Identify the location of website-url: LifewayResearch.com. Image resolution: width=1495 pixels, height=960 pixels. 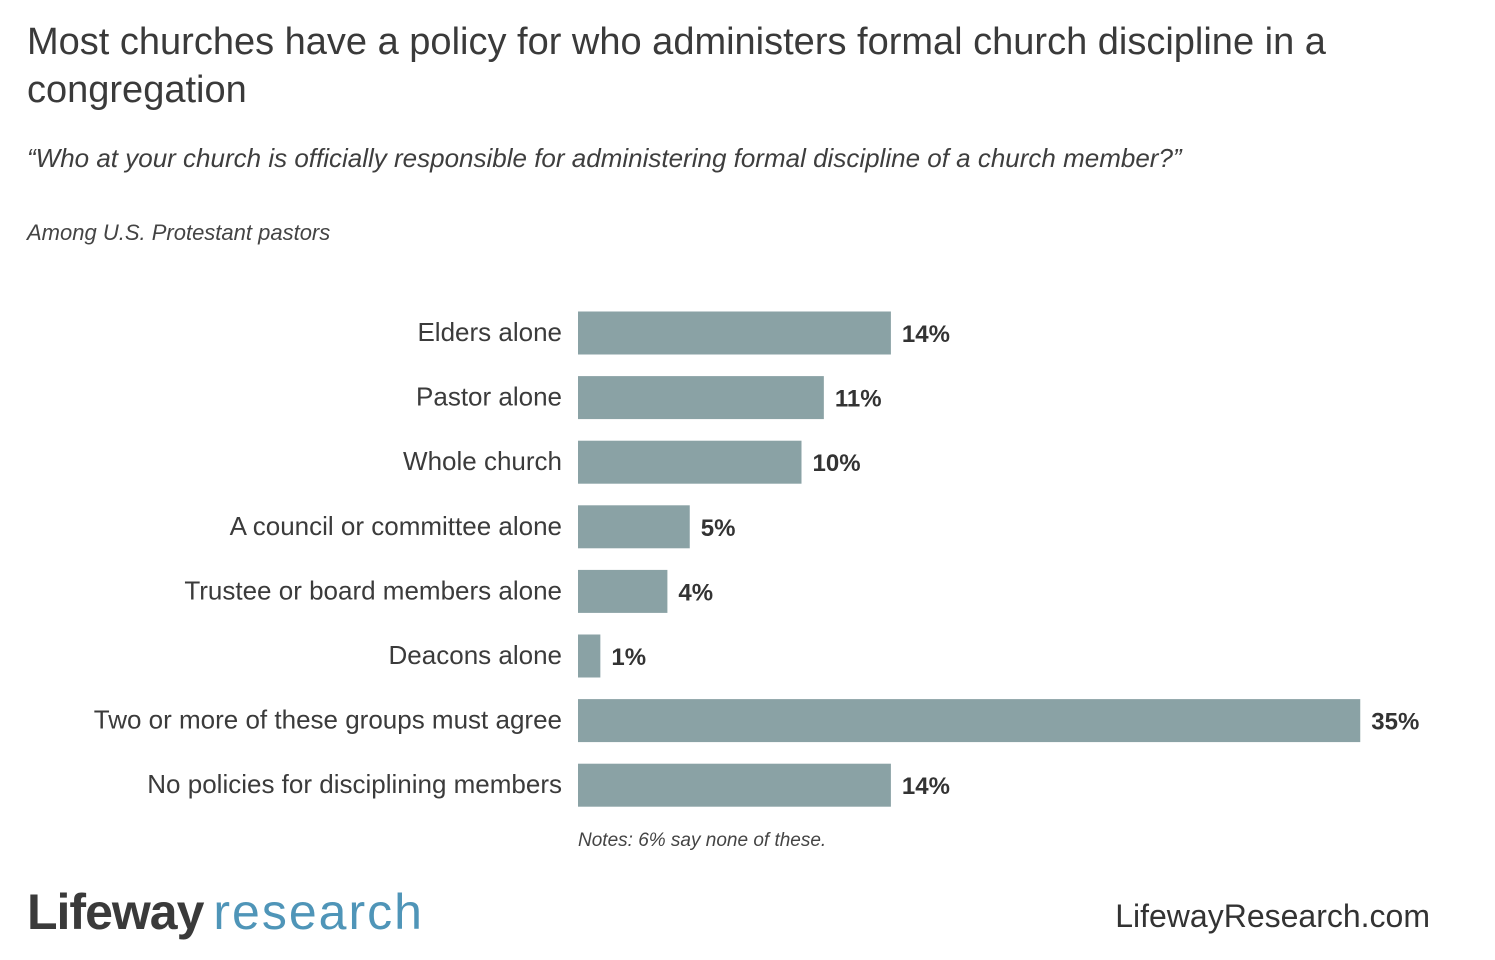
(1272, 916).